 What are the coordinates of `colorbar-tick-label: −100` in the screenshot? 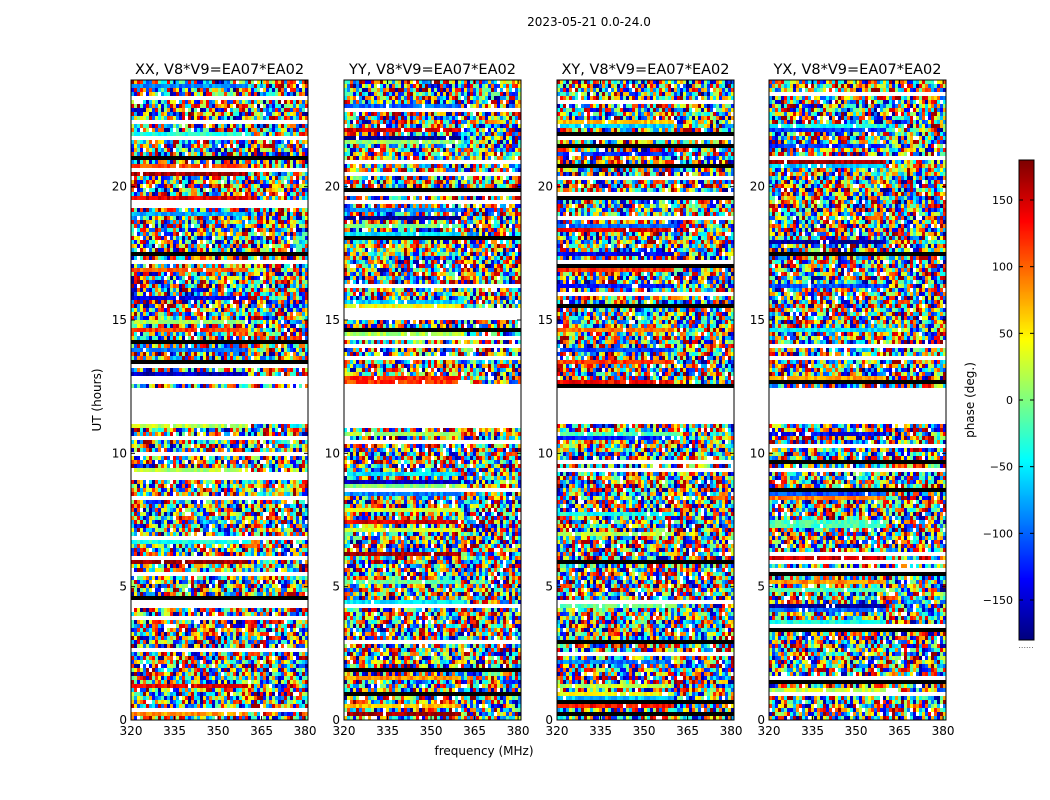 It's located at (998, 533).